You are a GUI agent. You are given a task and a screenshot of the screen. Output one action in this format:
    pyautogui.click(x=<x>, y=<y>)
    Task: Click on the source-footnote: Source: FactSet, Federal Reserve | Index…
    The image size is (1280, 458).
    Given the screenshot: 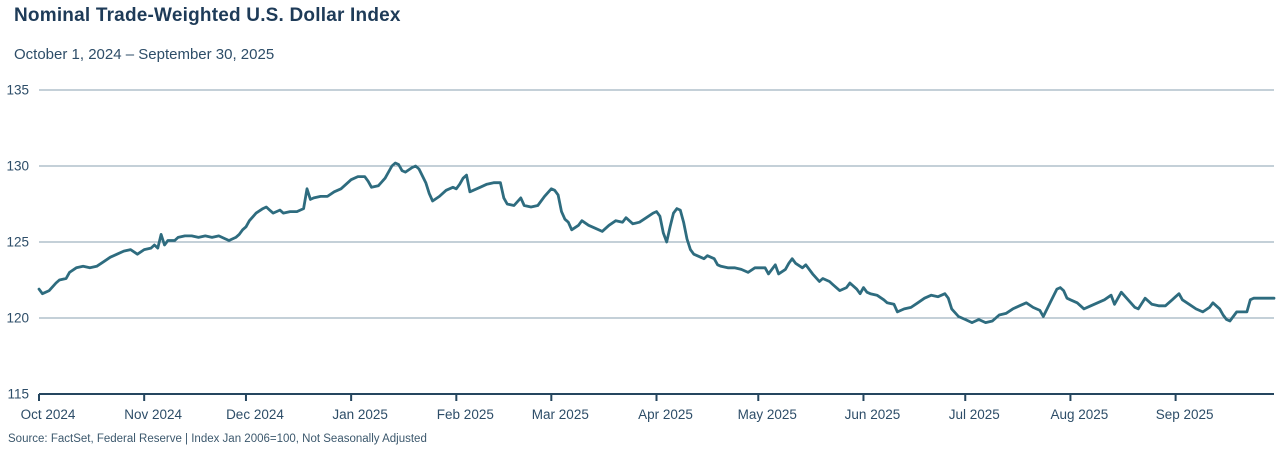 What is the action you would take?
    pyautogui.click(x=217, y=439)
    